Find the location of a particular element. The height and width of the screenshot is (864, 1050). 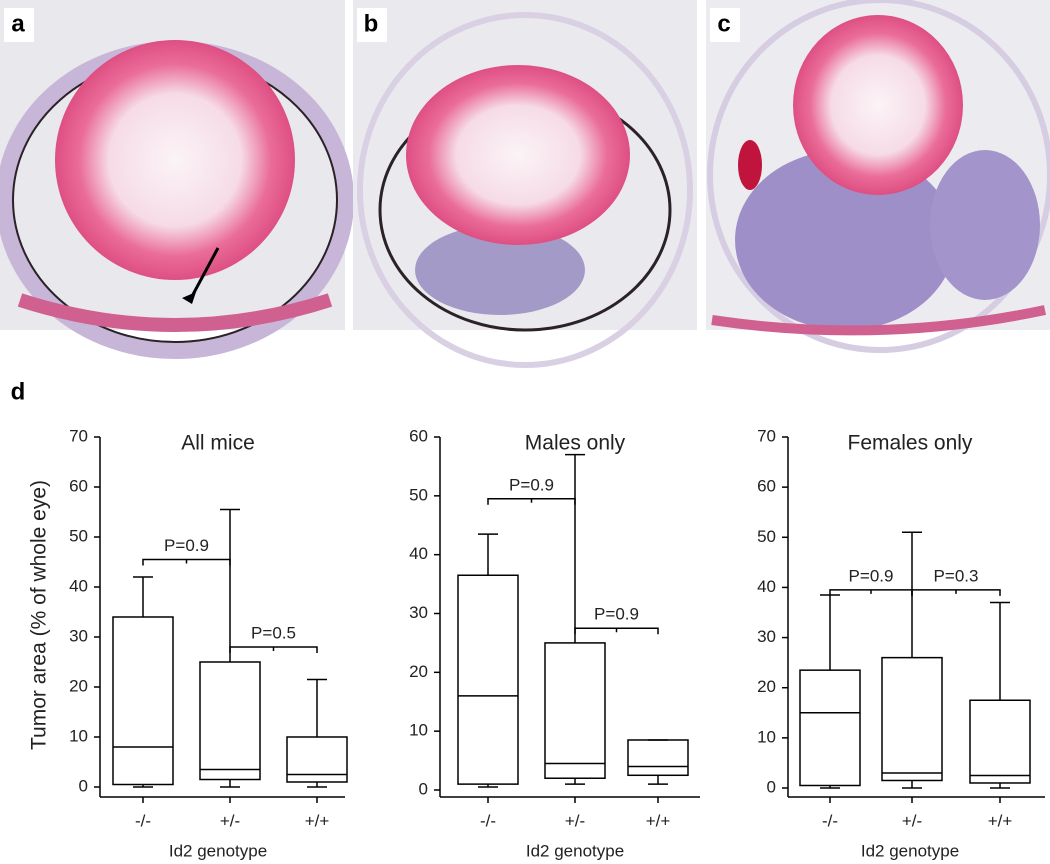

p-value: P=0.3 is located at coordinates (956, 575).